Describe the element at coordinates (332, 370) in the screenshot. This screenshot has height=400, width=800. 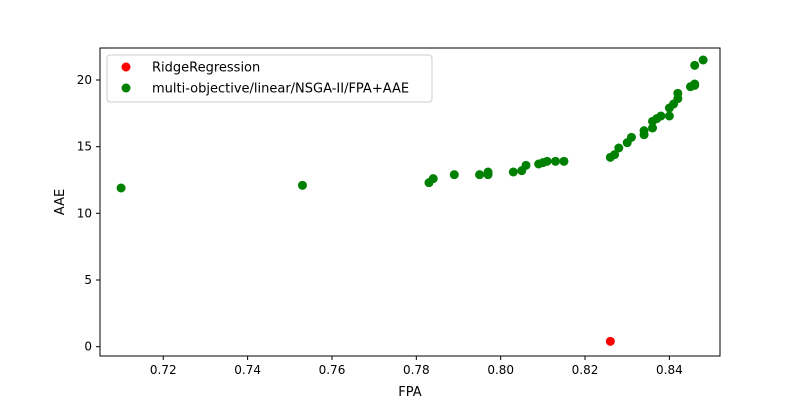
I see `x-tick-label: 0.76` at that location.